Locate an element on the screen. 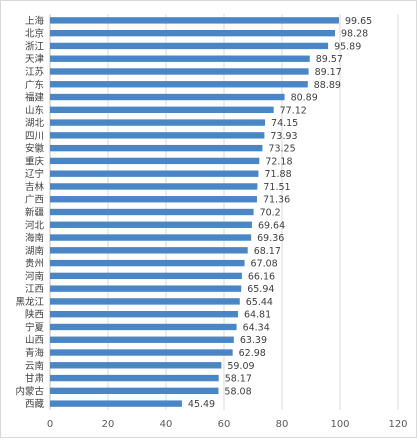 Image resolution: width=417 pixels, height=442 pixels. category-label: 福建 is located at coordinates (35, 98).